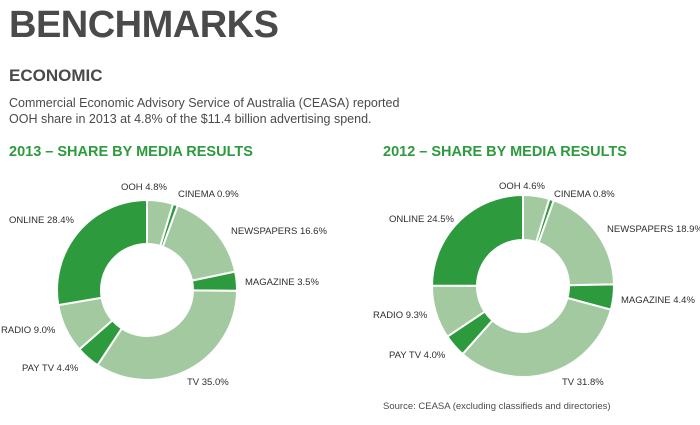  Describe the element at coordinates (282, 282) in the screenshot. I see `label-magazine: MAGAZINE 3.5%` at that location.